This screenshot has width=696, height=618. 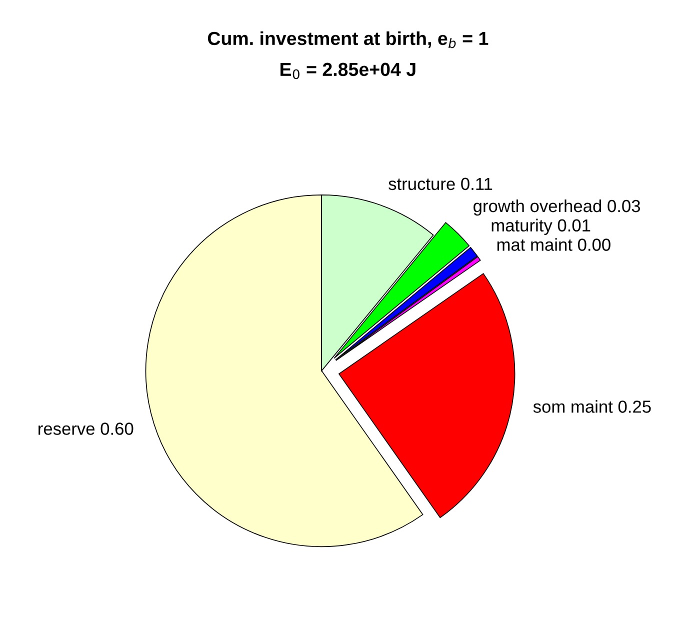 I want to click on slice-label: structure 0.11, so click(x=440, y=184).